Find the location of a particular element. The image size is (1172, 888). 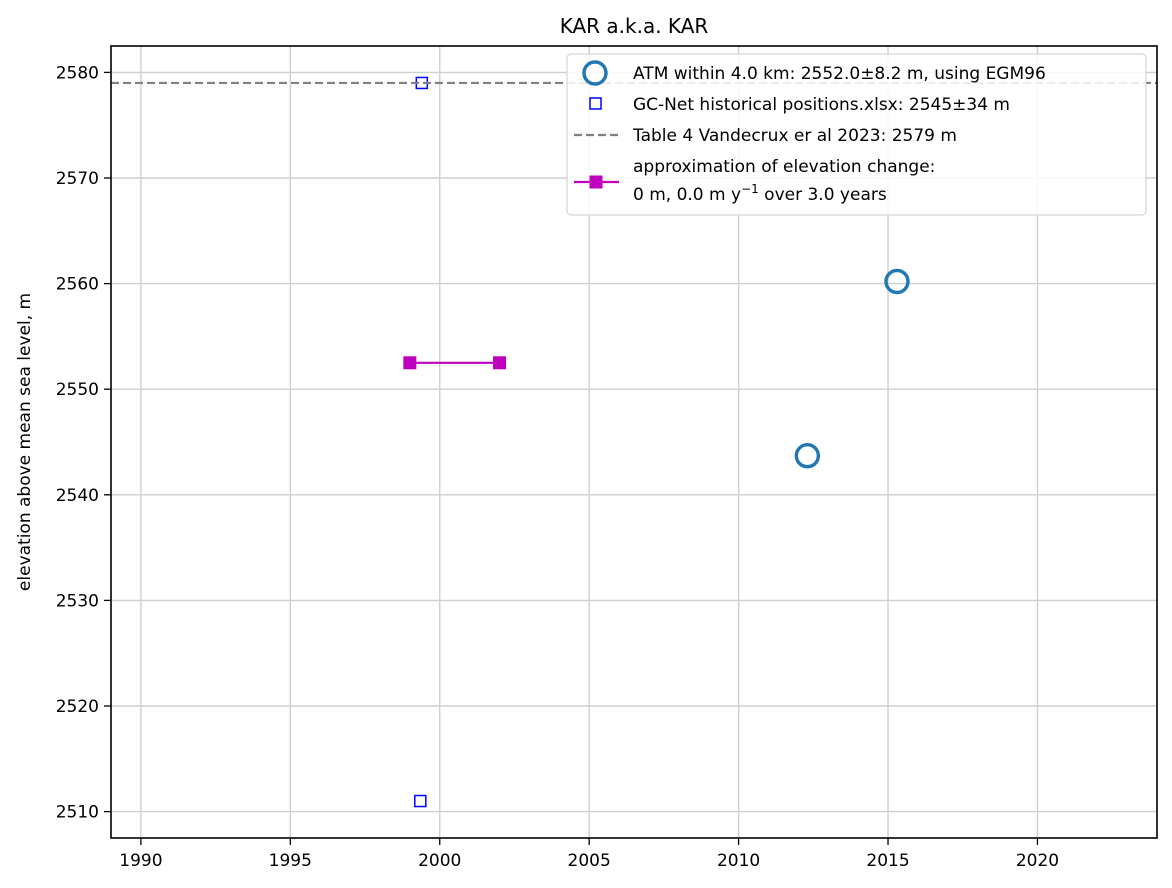

legend-approx-line2-prefix: 0 m, 0.0 m y is located at coordinates (687, 195).